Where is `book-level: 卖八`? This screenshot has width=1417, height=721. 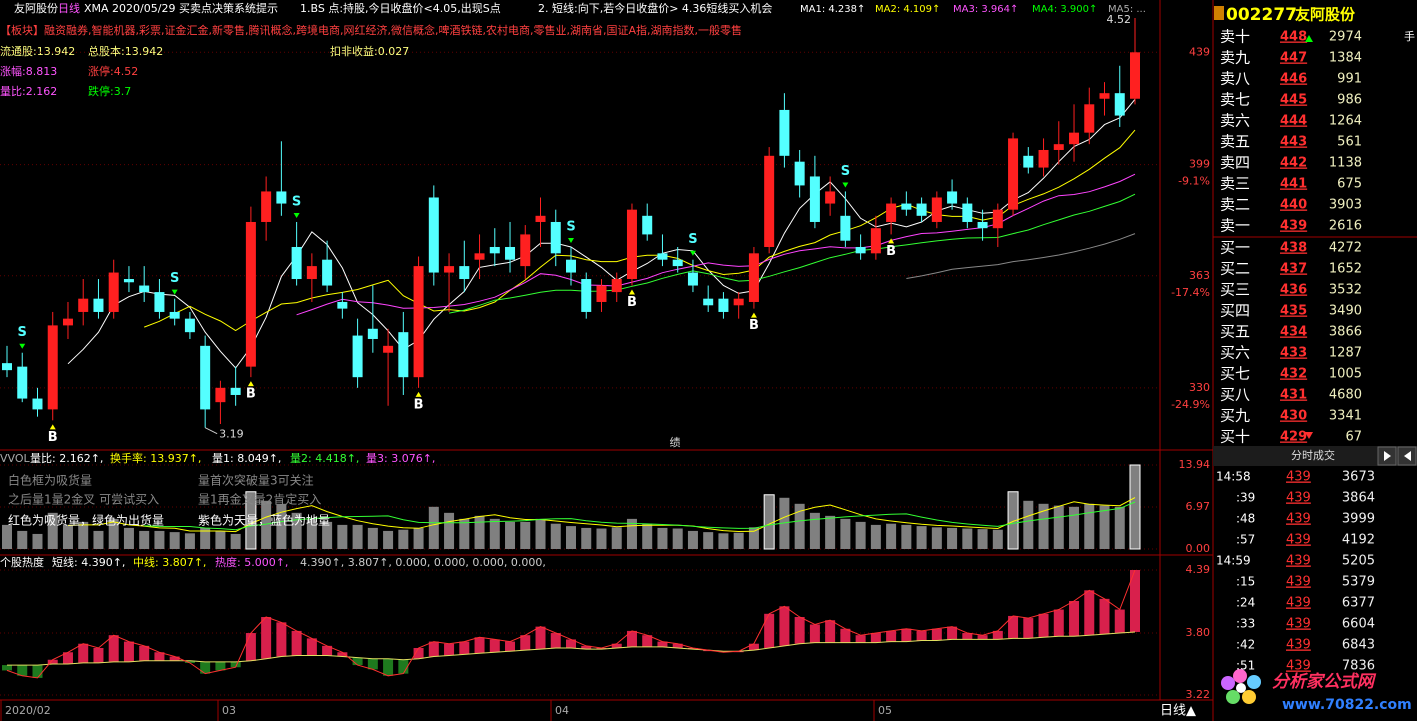
book-level: 卖八 is located at coordinates (1235, 79).